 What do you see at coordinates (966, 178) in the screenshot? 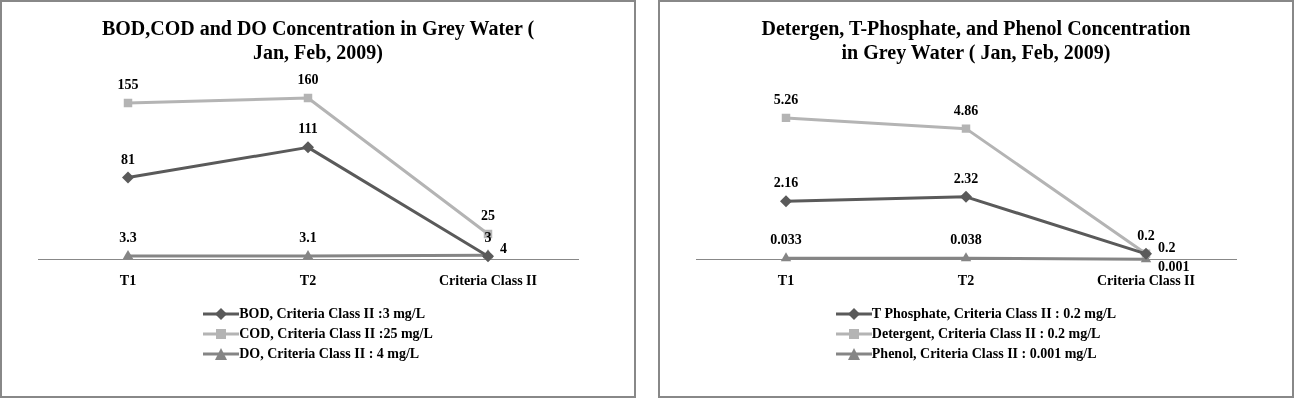
I see `data-label: 2.32` at bounding box center [966, 178].